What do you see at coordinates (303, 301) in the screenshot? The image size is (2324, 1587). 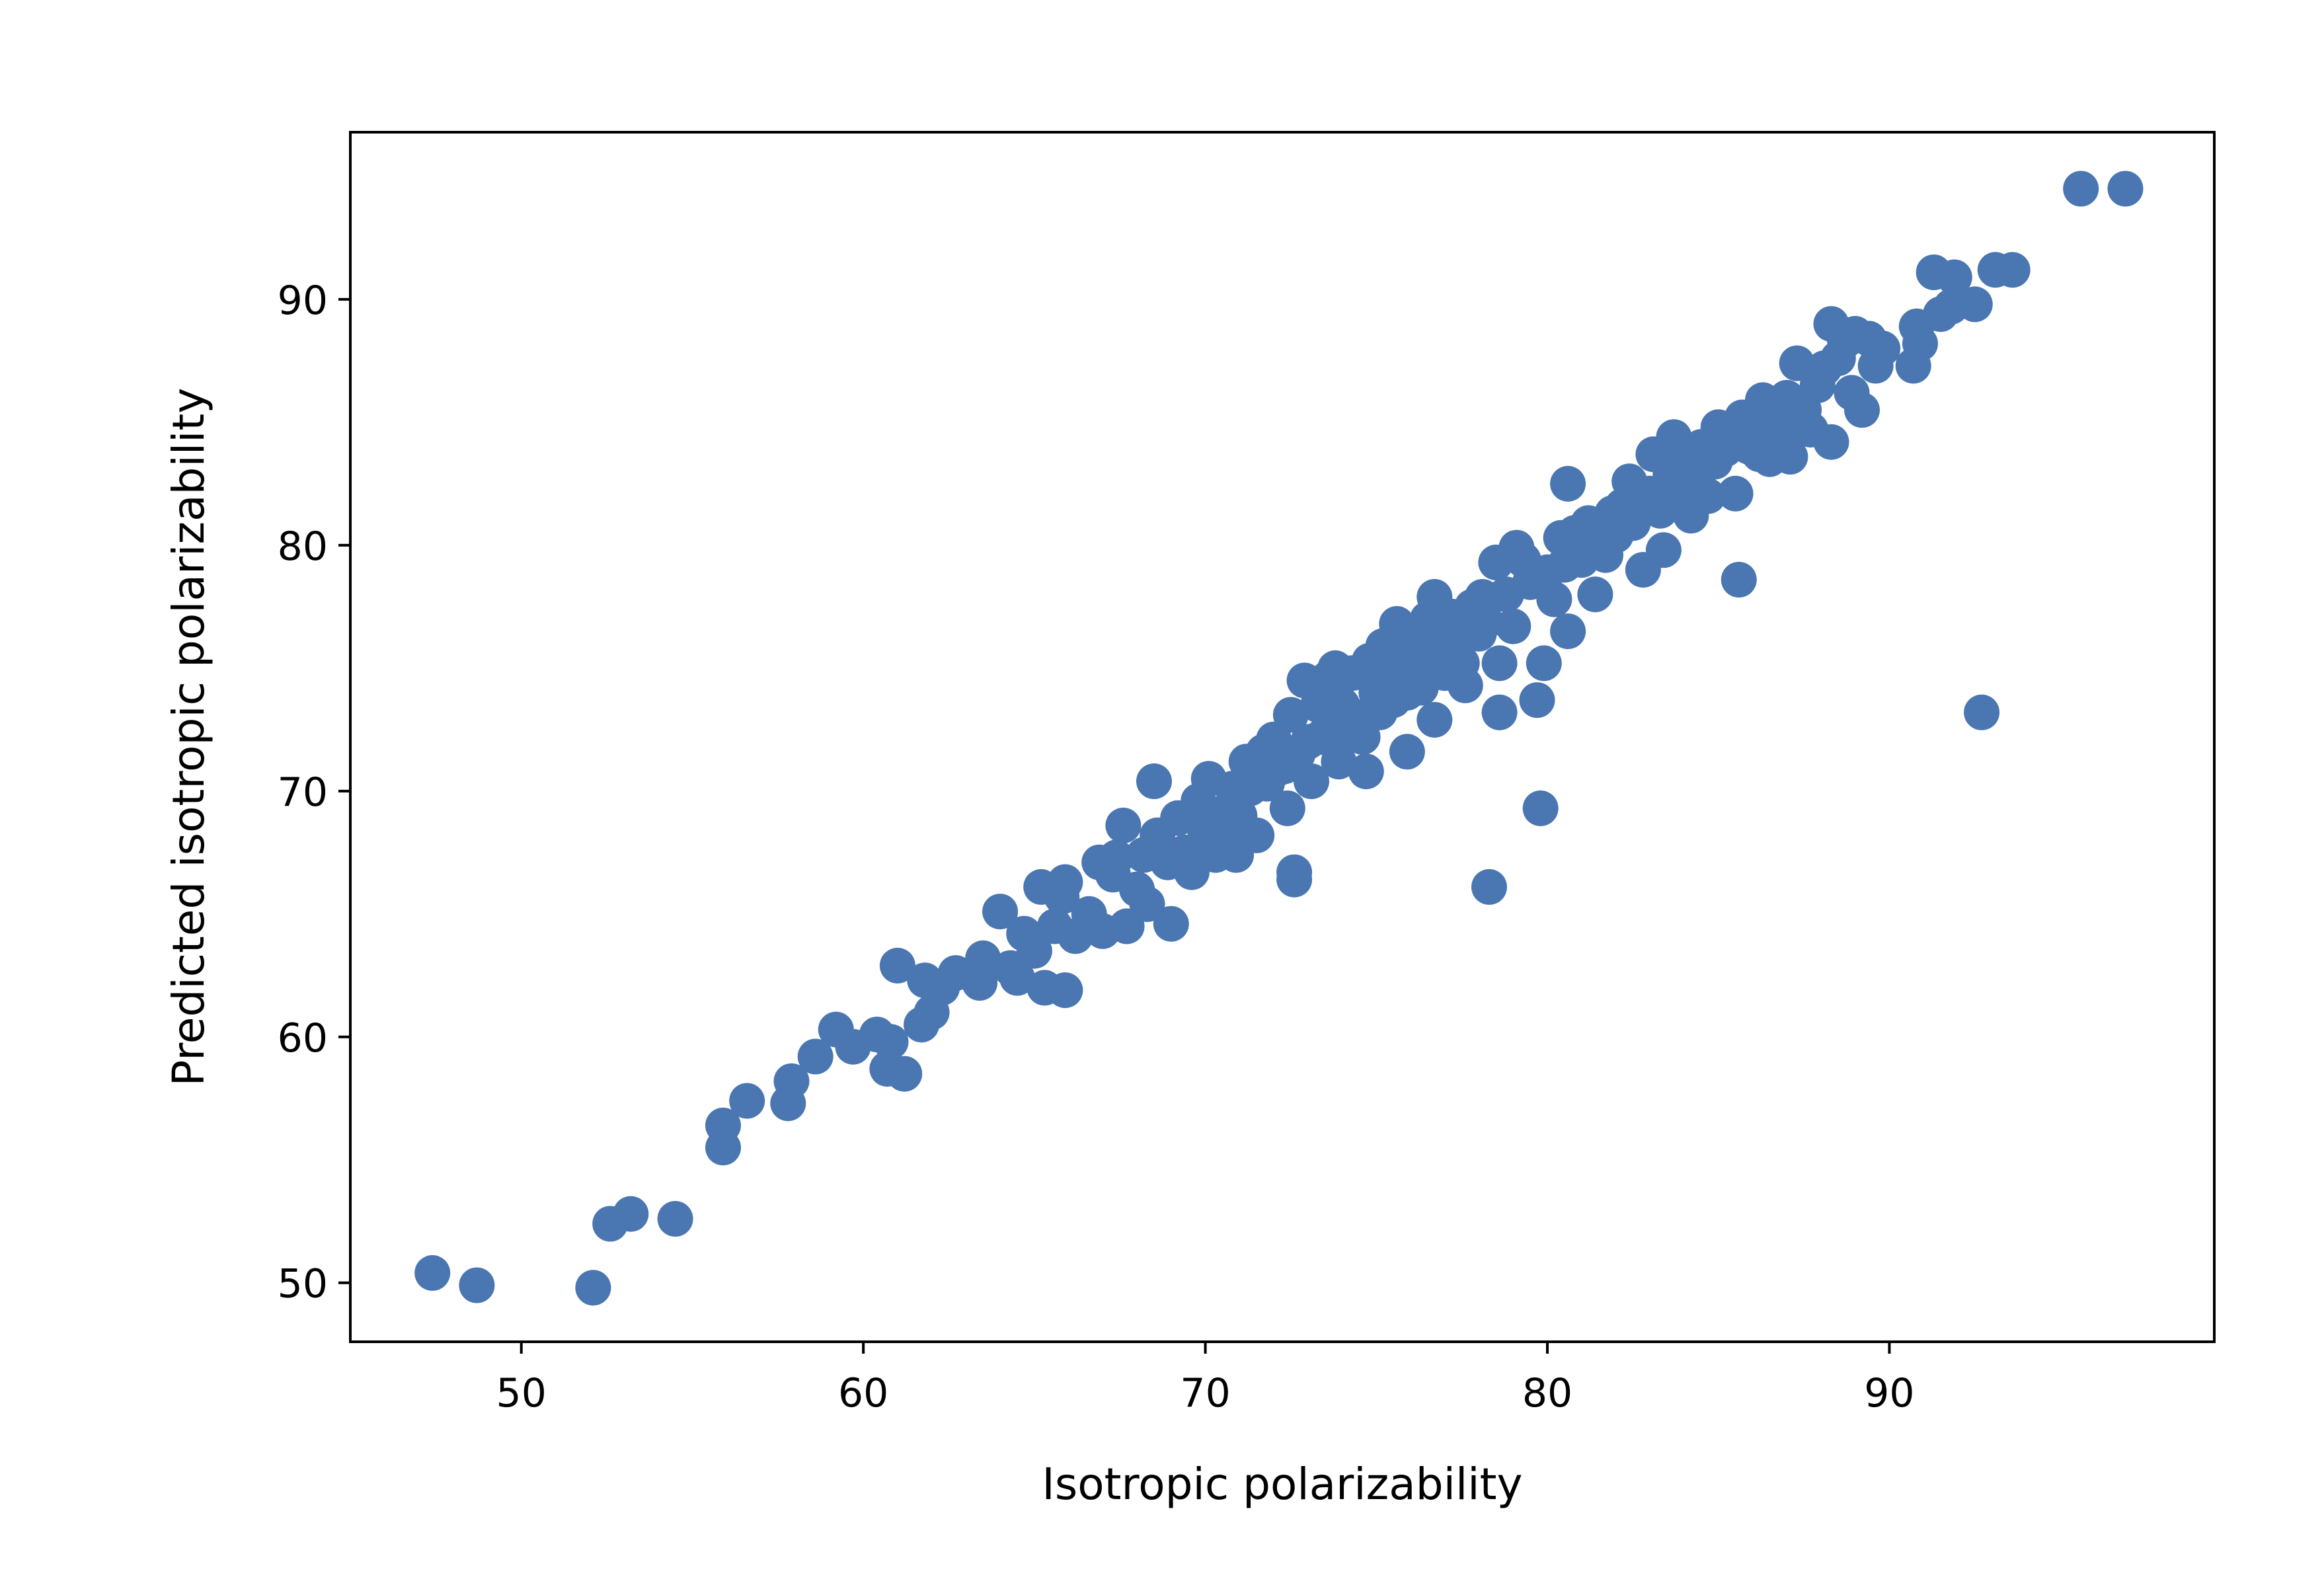 I see `y-tick-label: 90` at bounding box center [303, 301].